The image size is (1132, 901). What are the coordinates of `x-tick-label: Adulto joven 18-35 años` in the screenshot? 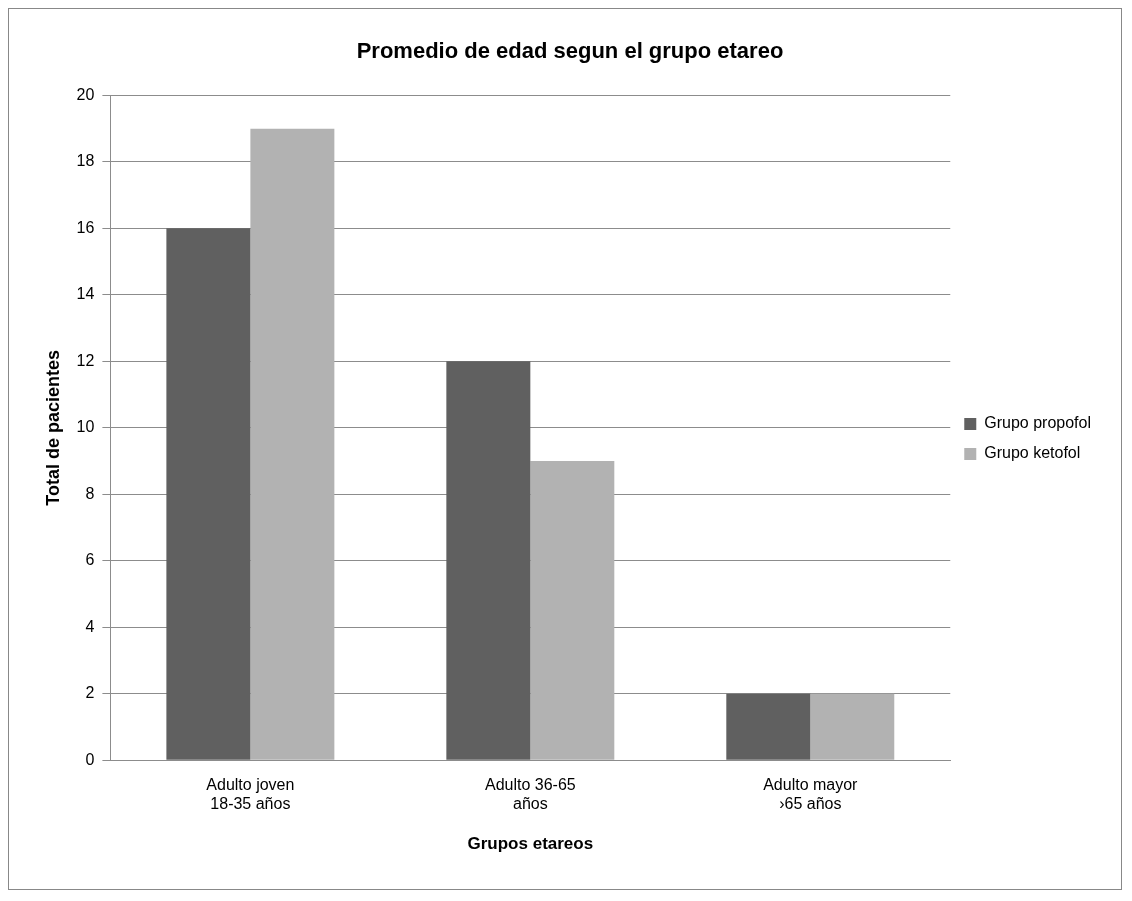 It's located at (250, 794).